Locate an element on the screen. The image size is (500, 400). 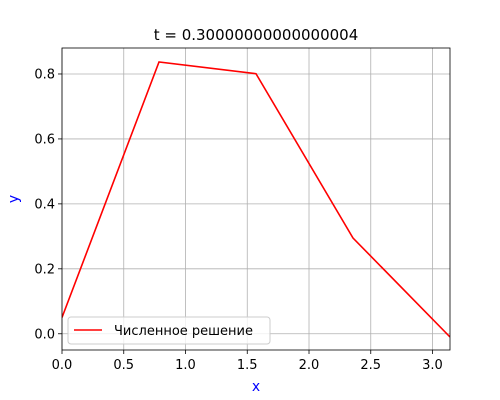
legend: Численное решение is located at coordinates (169, 330).